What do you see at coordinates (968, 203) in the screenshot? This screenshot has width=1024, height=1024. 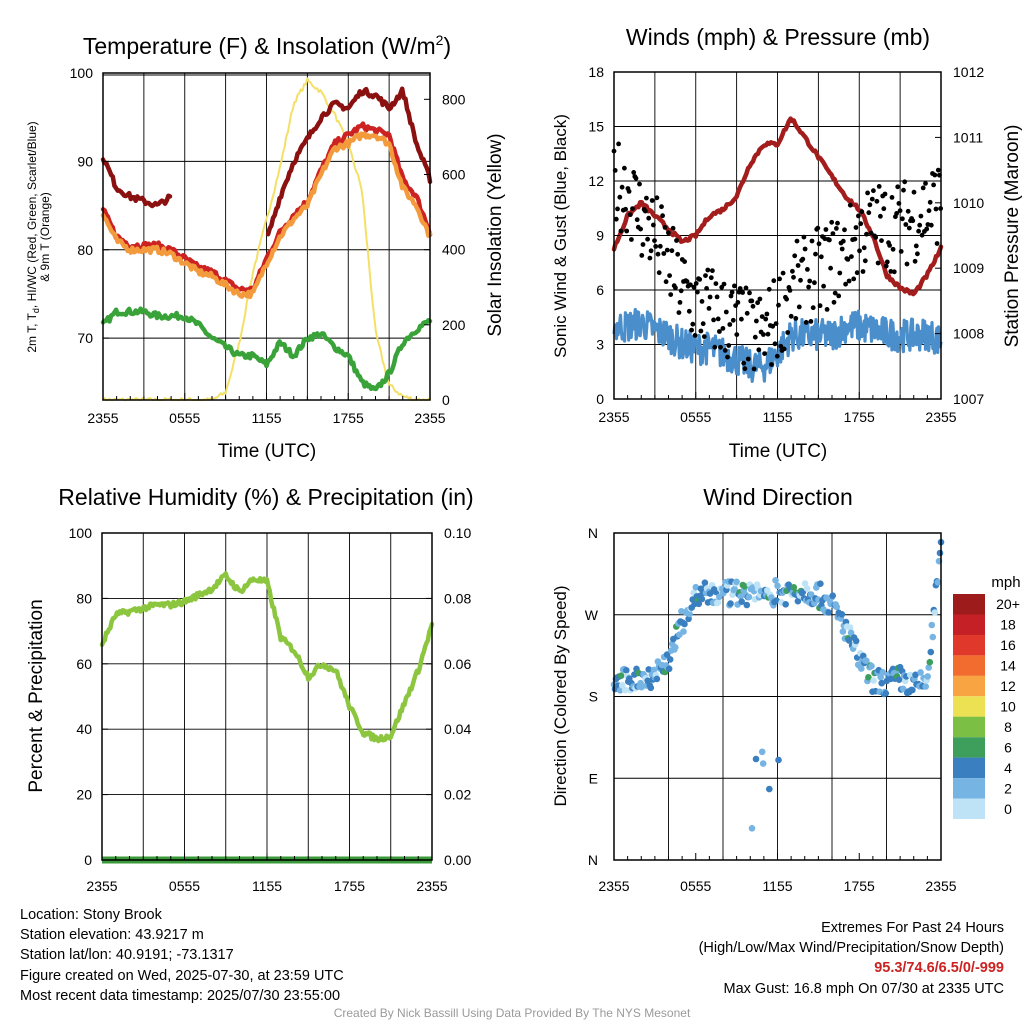 I see `y-tick-label-right: 1010` at bounding box center [968, 203].